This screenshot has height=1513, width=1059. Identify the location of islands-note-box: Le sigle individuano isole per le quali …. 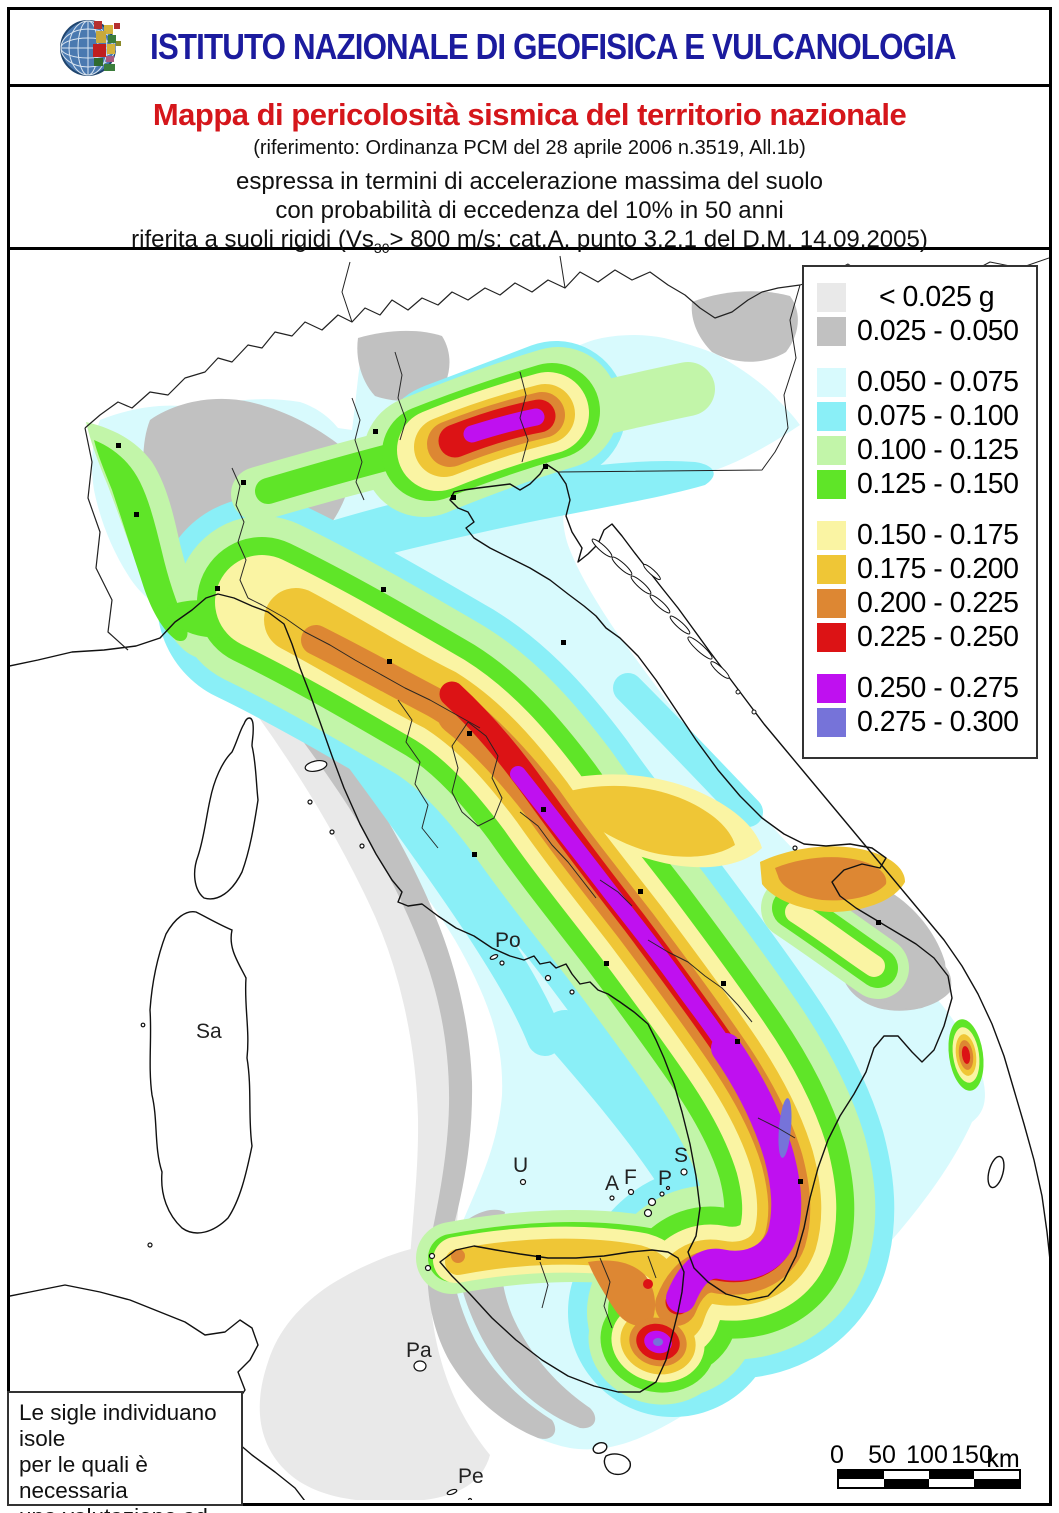
(125, 1452).